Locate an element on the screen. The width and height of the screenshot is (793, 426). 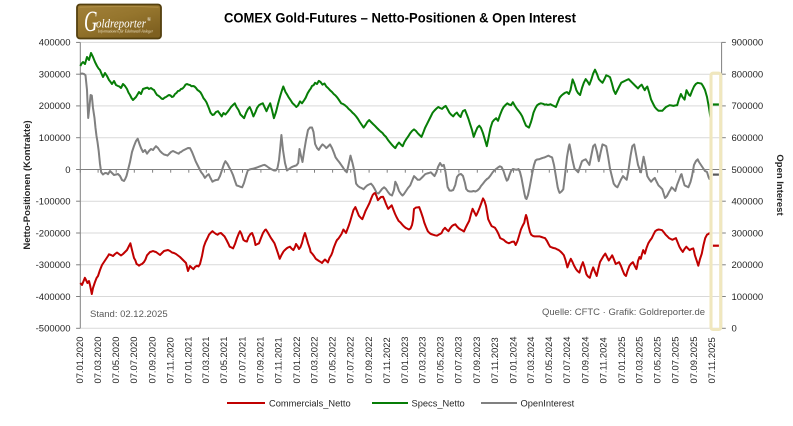
svg-text: 07.05.2021 is located at coordinates (223, 360).